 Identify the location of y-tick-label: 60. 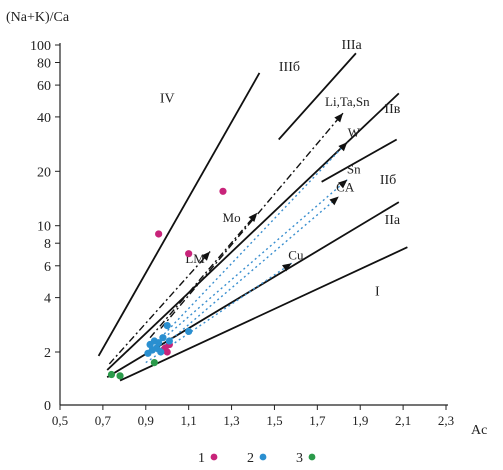
(44, 86).